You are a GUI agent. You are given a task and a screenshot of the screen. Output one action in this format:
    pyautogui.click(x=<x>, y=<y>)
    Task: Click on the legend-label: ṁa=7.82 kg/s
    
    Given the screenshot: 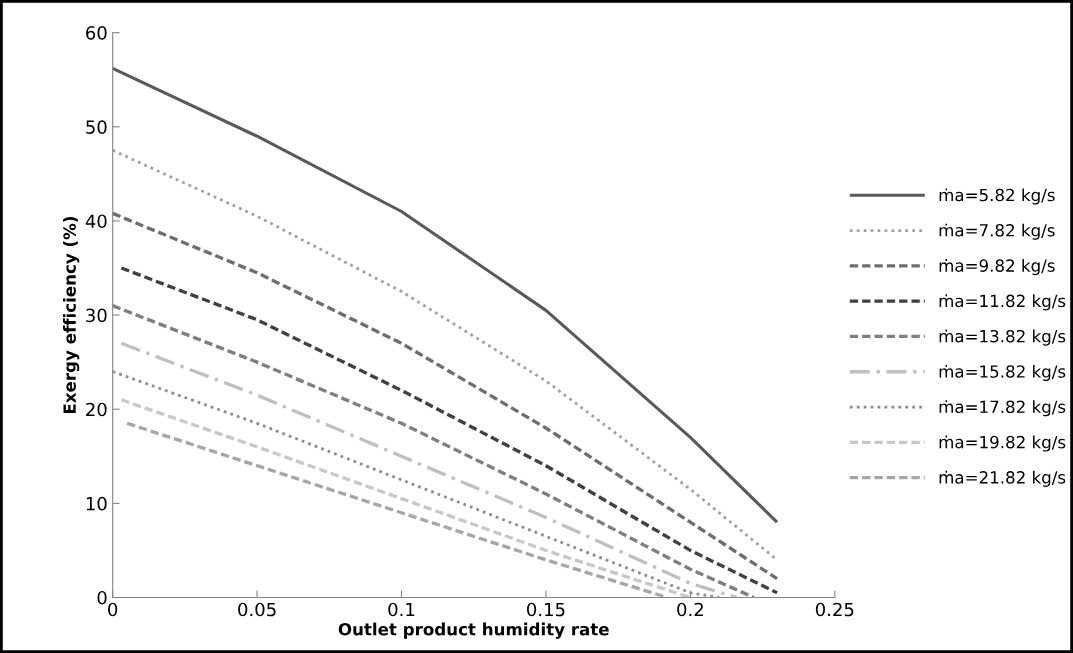 What is the action you would take?
    pyautogui.click(x=997, y=231)
    